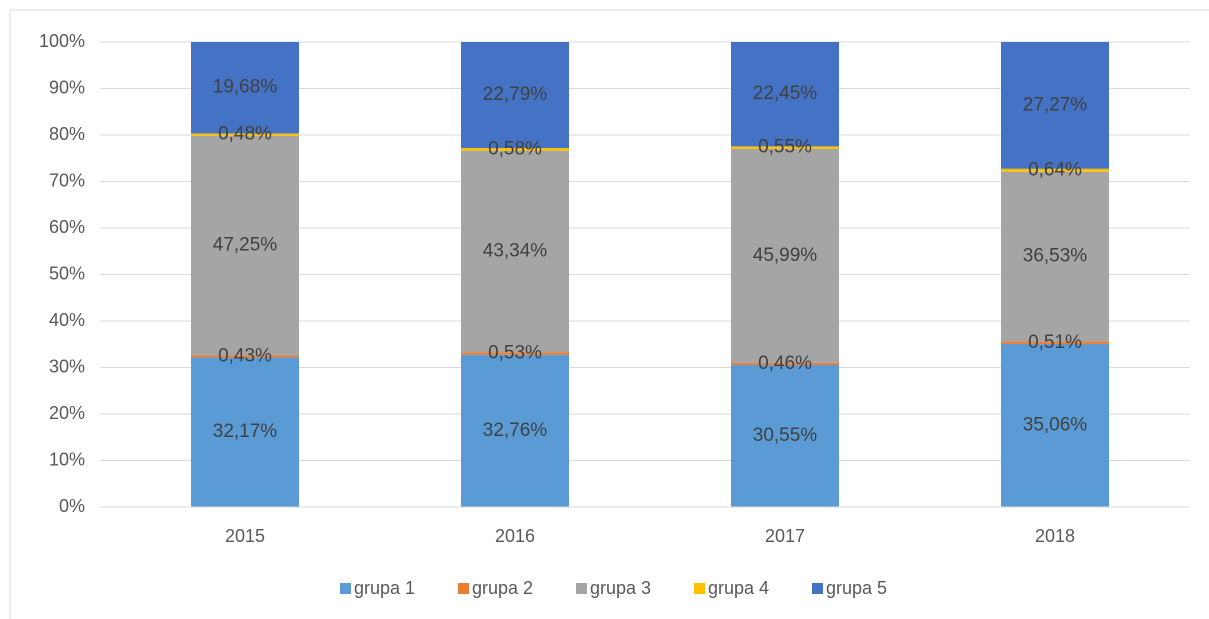  Describe the element at coordinates (856, 588) in the screenshot. I see `legend-label: grupa 5` at that location.